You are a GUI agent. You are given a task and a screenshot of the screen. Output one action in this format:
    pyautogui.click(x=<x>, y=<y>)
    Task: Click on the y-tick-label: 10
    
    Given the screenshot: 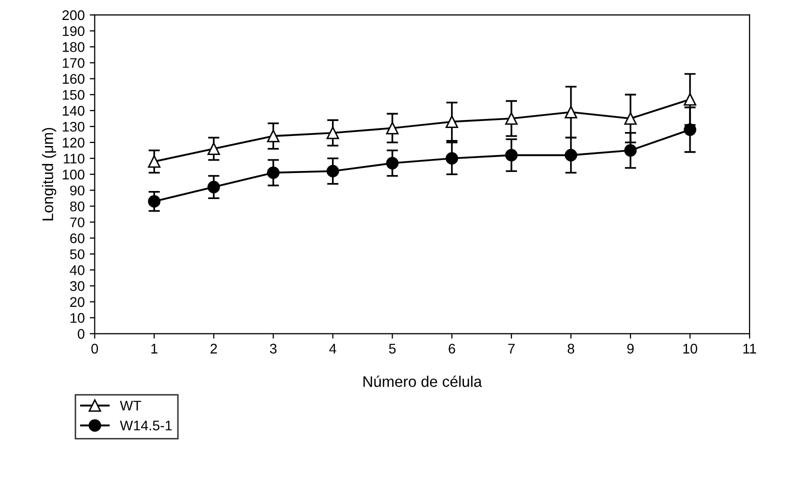 What is the action you would take?
    pyautogui.click(x=77, y=318)
    